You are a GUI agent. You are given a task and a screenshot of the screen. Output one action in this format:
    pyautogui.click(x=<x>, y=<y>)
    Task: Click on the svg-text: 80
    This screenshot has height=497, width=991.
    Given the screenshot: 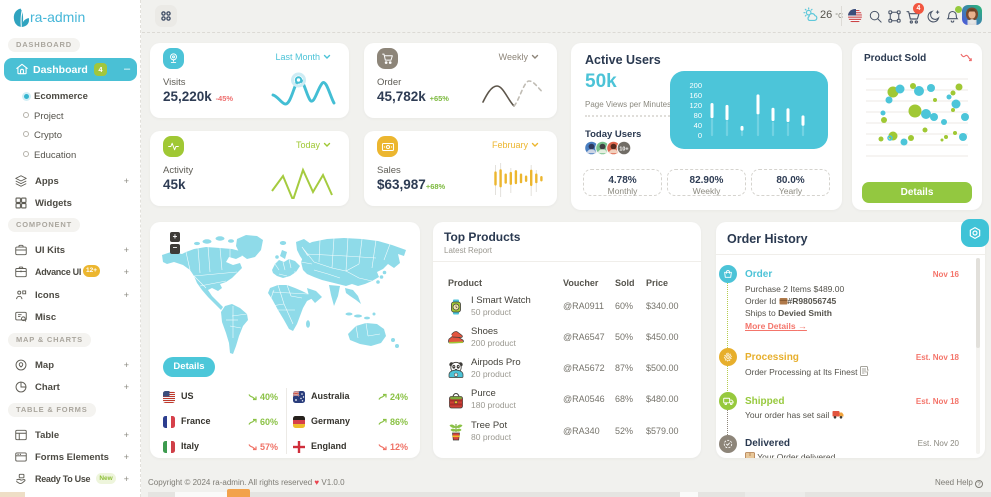 What is the action you would take?
    pyautogui.click(x=698, y=115)
    